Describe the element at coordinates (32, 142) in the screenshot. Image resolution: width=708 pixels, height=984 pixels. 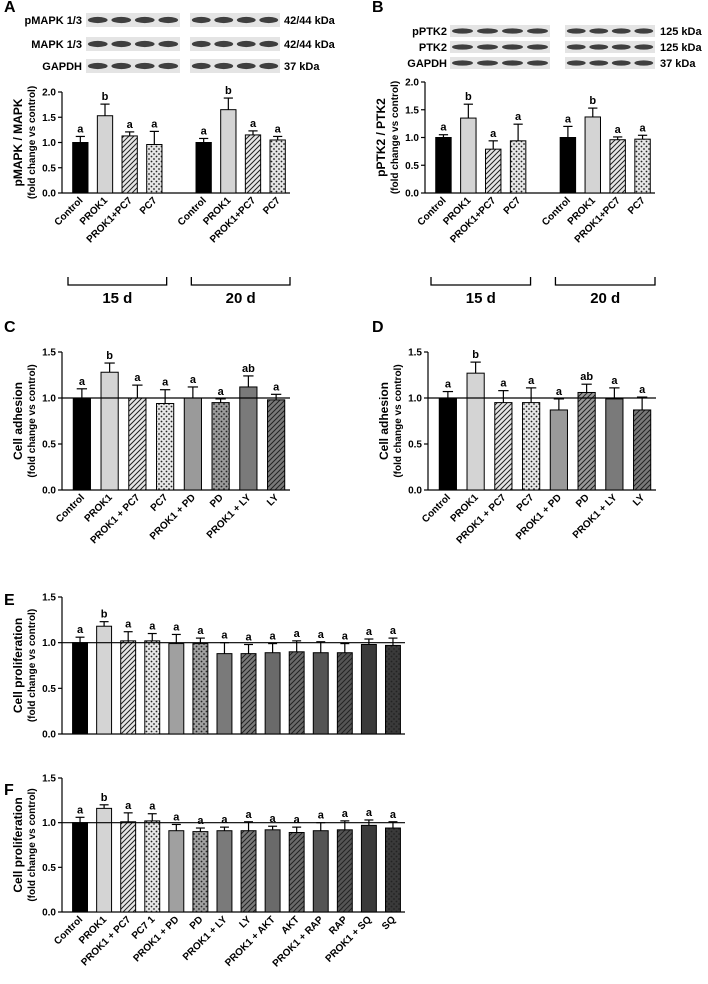
I see `y-axis-title: (fold change vs control)` at that location.